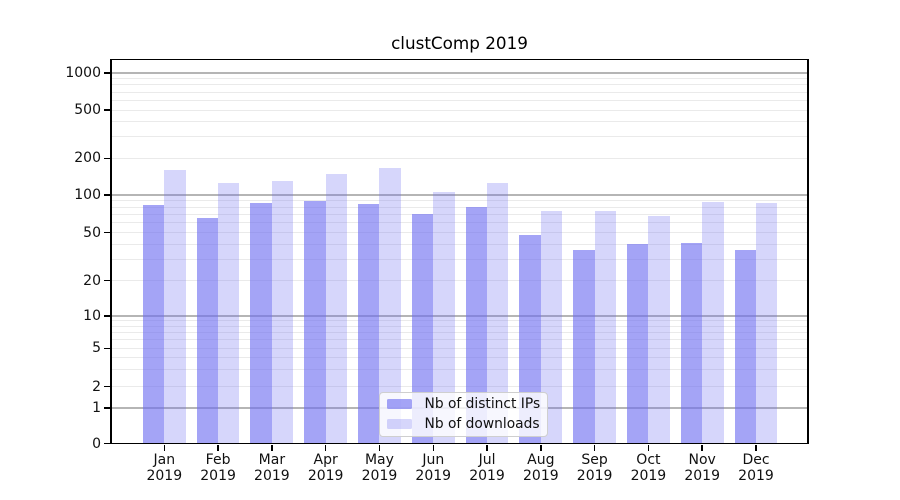 This screenshot has height=500, width=900. I want to click on y-tick-label: 1000, so click(83, 73).